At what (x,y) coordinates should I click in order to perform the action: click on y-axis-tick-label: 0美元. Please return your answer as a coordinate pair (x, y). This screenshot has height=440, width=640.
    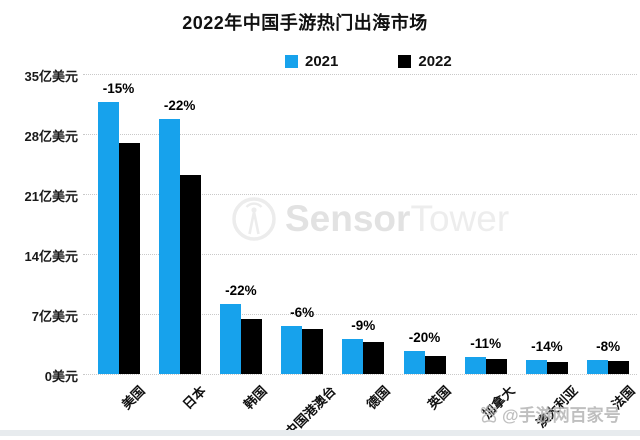
    Looking at the image, I should click on (61, 376).